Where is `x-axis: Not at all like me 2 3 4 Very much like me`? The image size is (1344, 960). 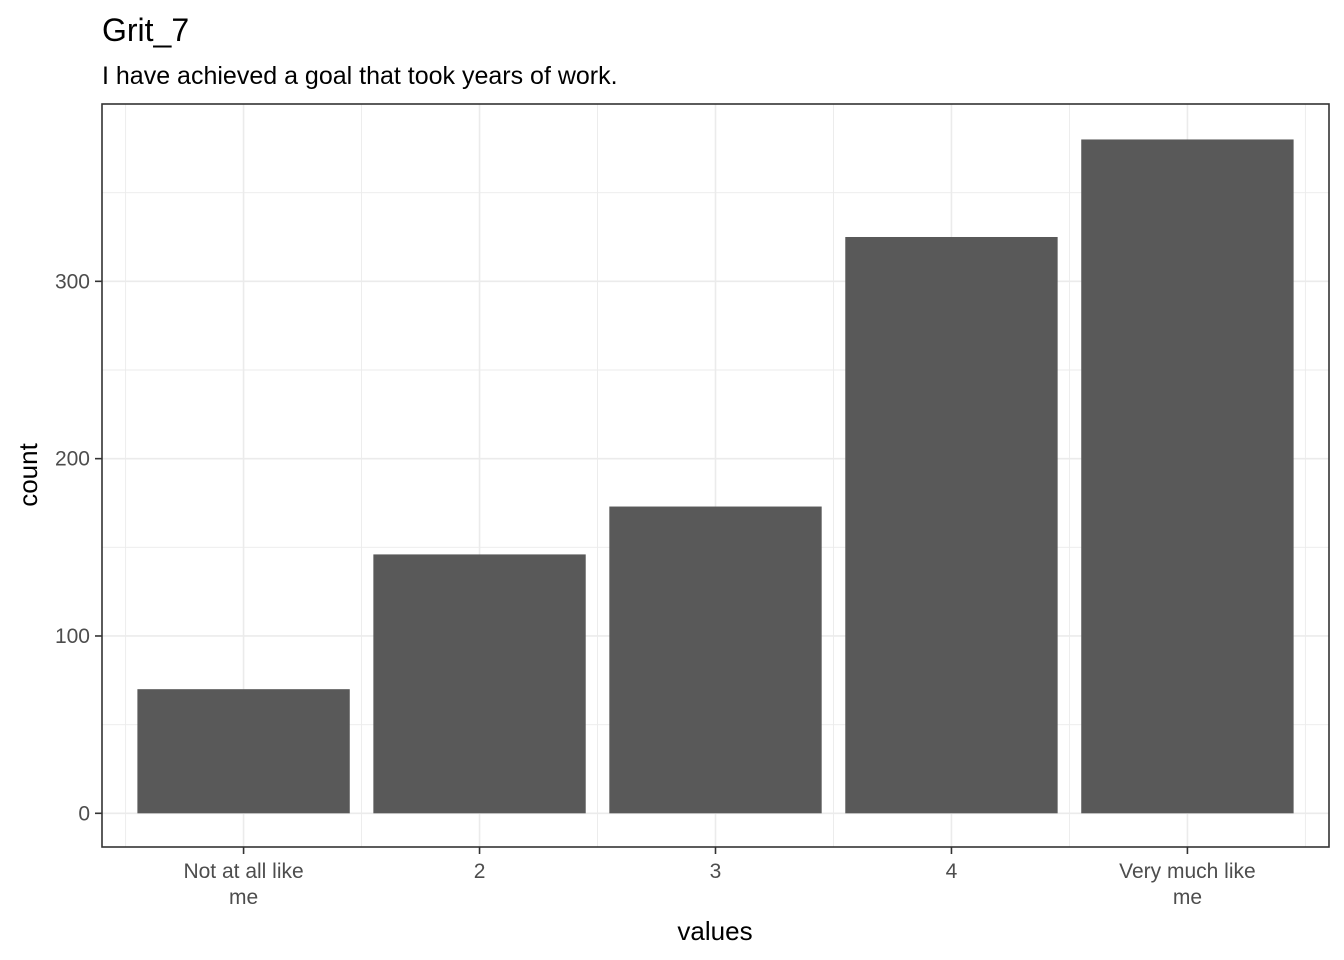 x-axis: Not at all like me 2 3 4 Very much like me is located at coordinates (719, 878).